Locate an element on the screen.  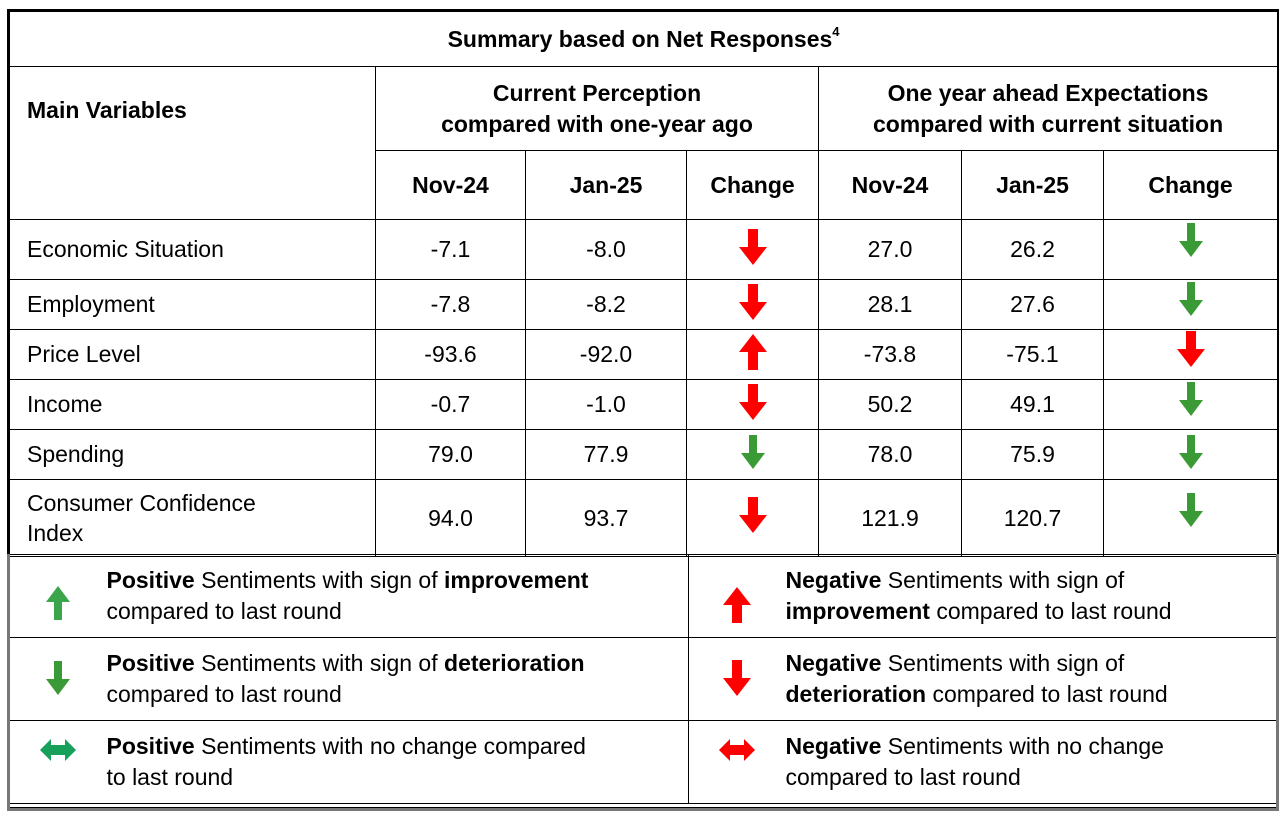
exp-nov-value: 27.0 is located at coordinates (890, 249).